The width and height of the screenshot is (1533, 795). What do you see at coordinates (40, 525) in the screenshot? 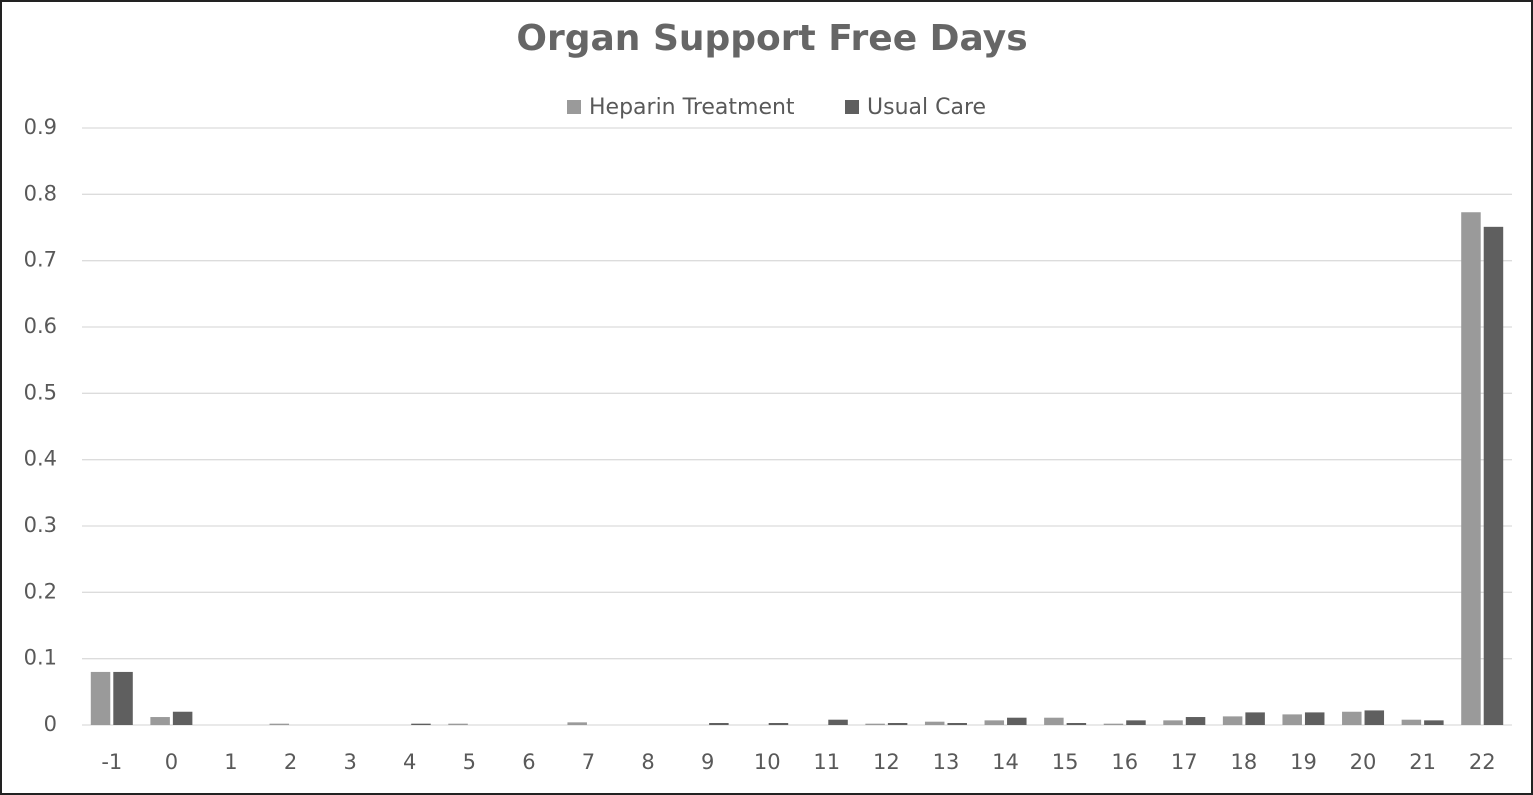
I see `y-tick-label: 0.3` at bounding box center [40, 525].